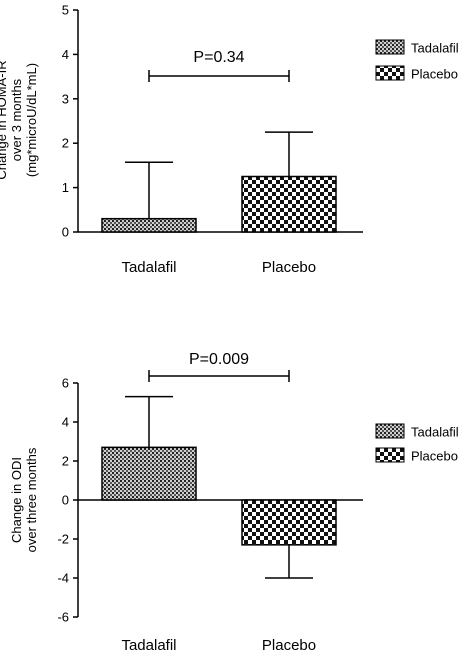  What do you see at coordinates (63, 617) in the screenshot?
I see `y-tick-label: -6` at bounding box center [63, 617].